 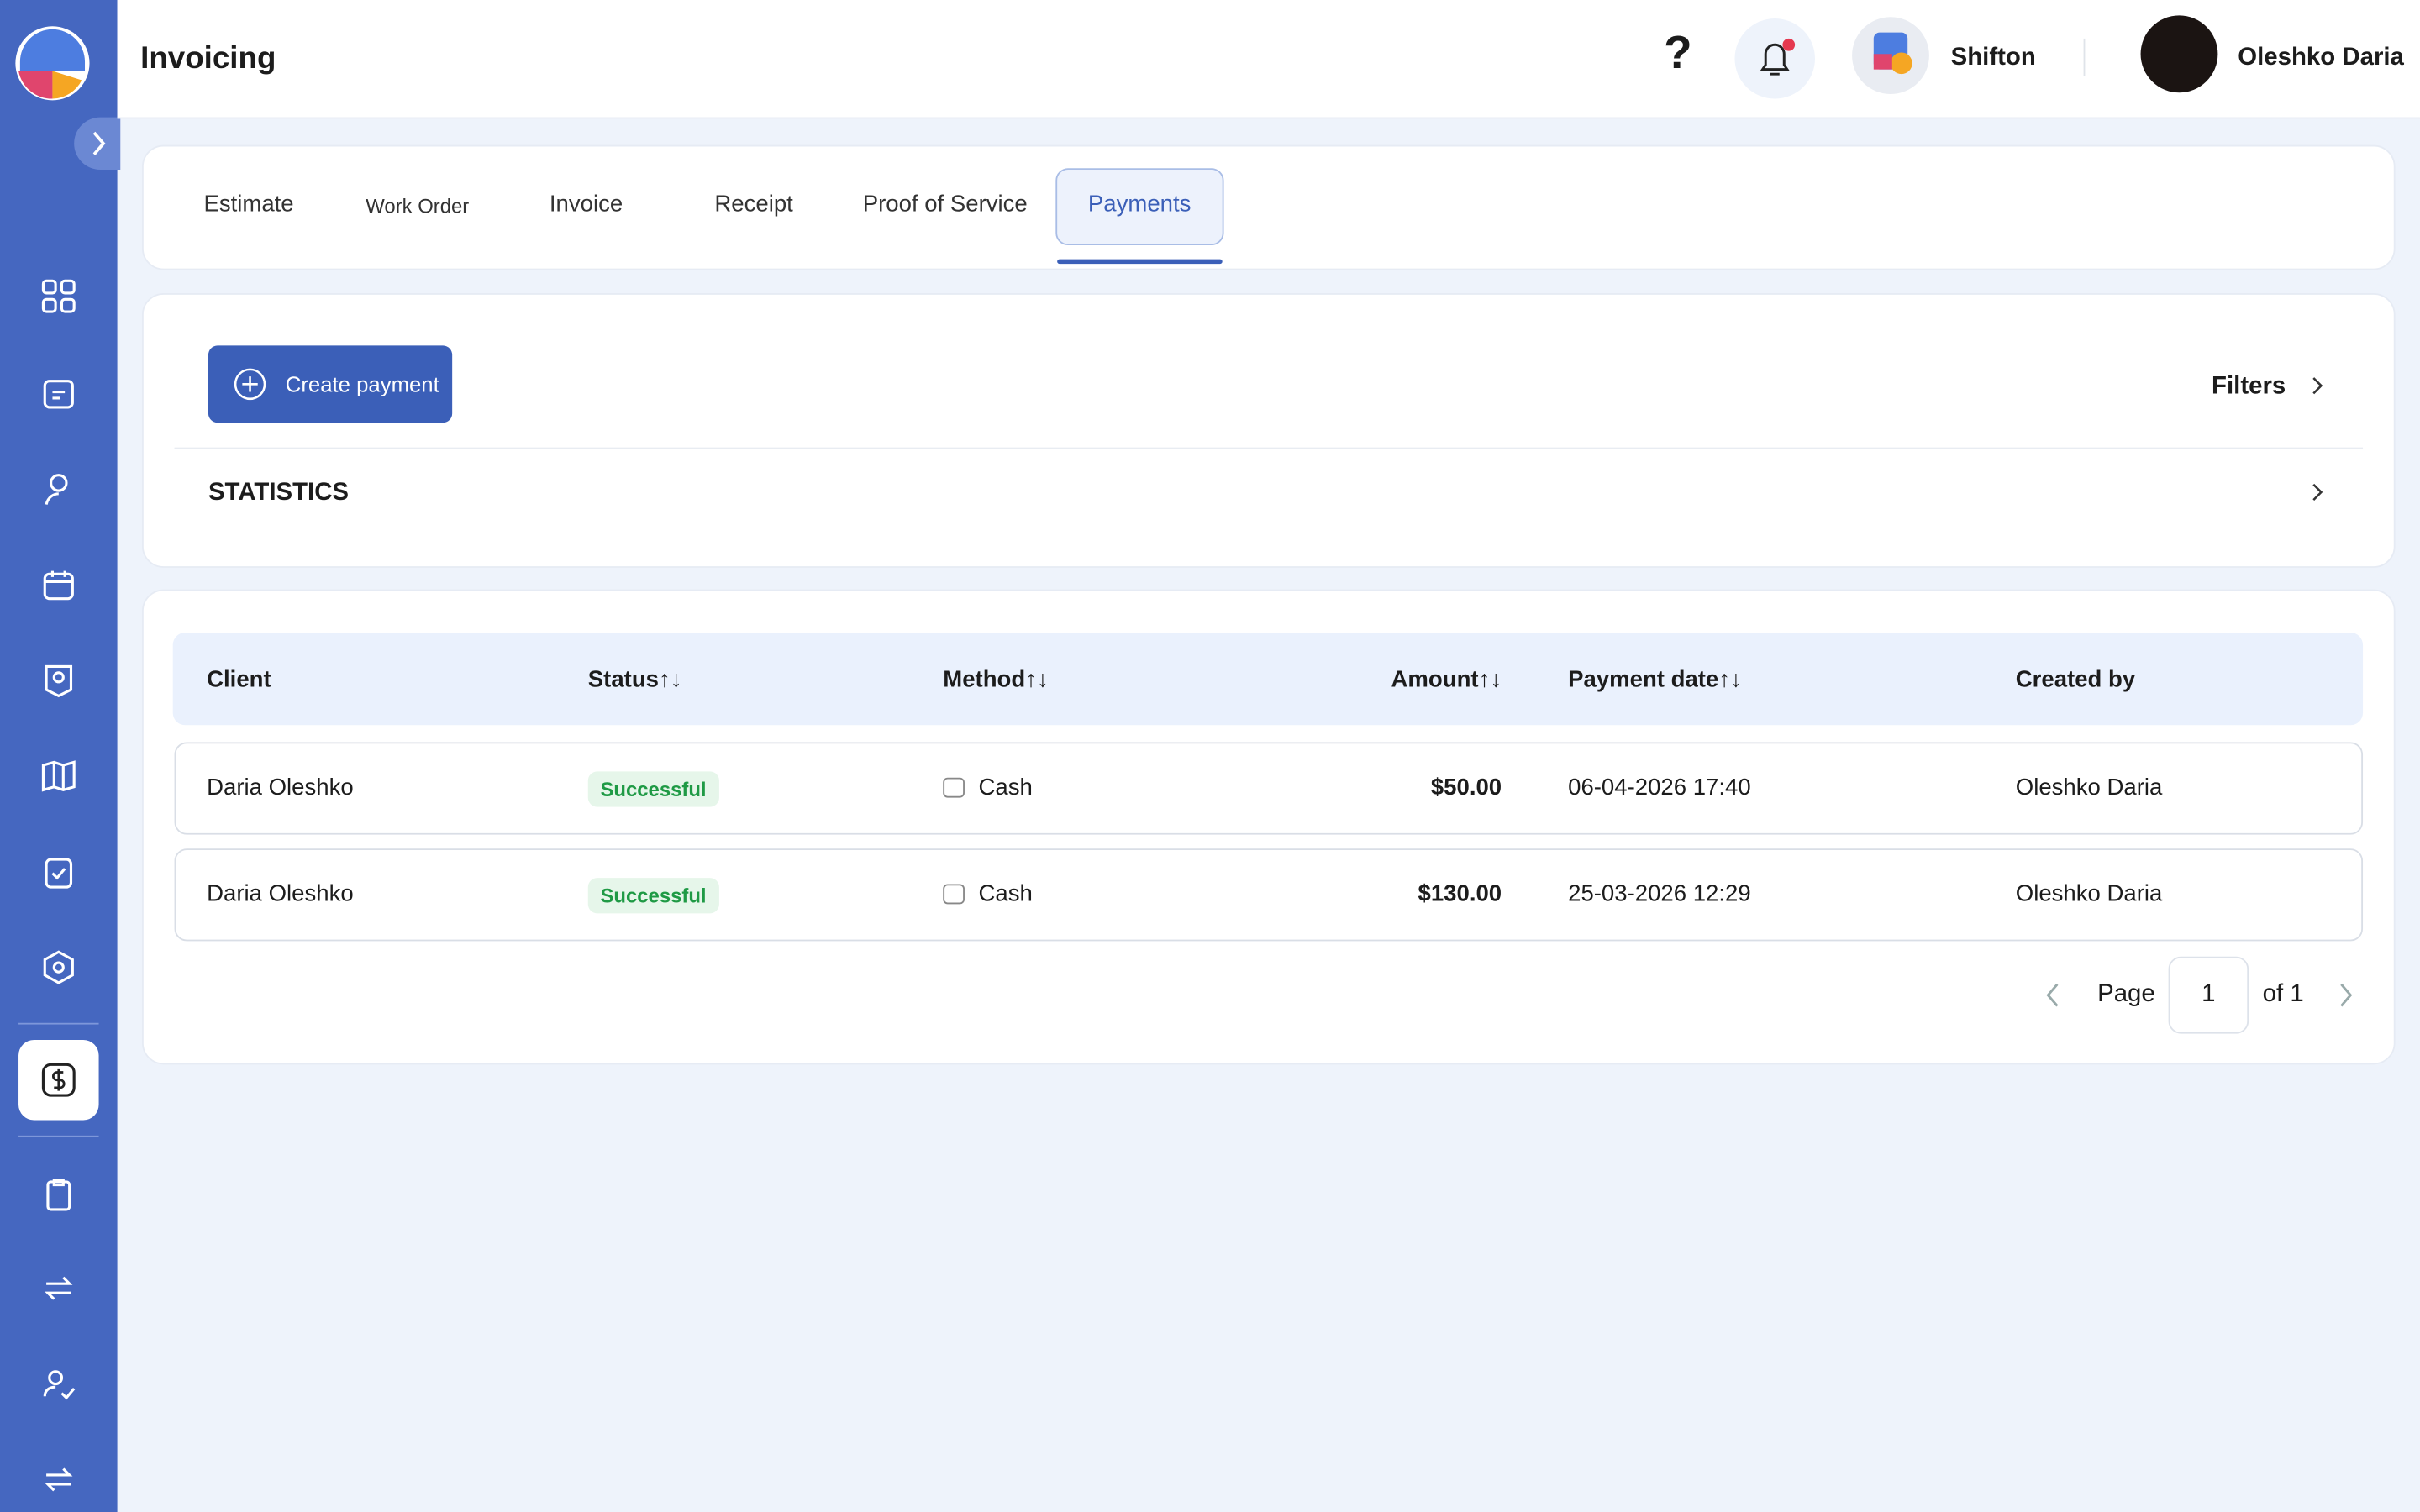 I want to click on active-tab-underline, so click(x=1140, y=262).